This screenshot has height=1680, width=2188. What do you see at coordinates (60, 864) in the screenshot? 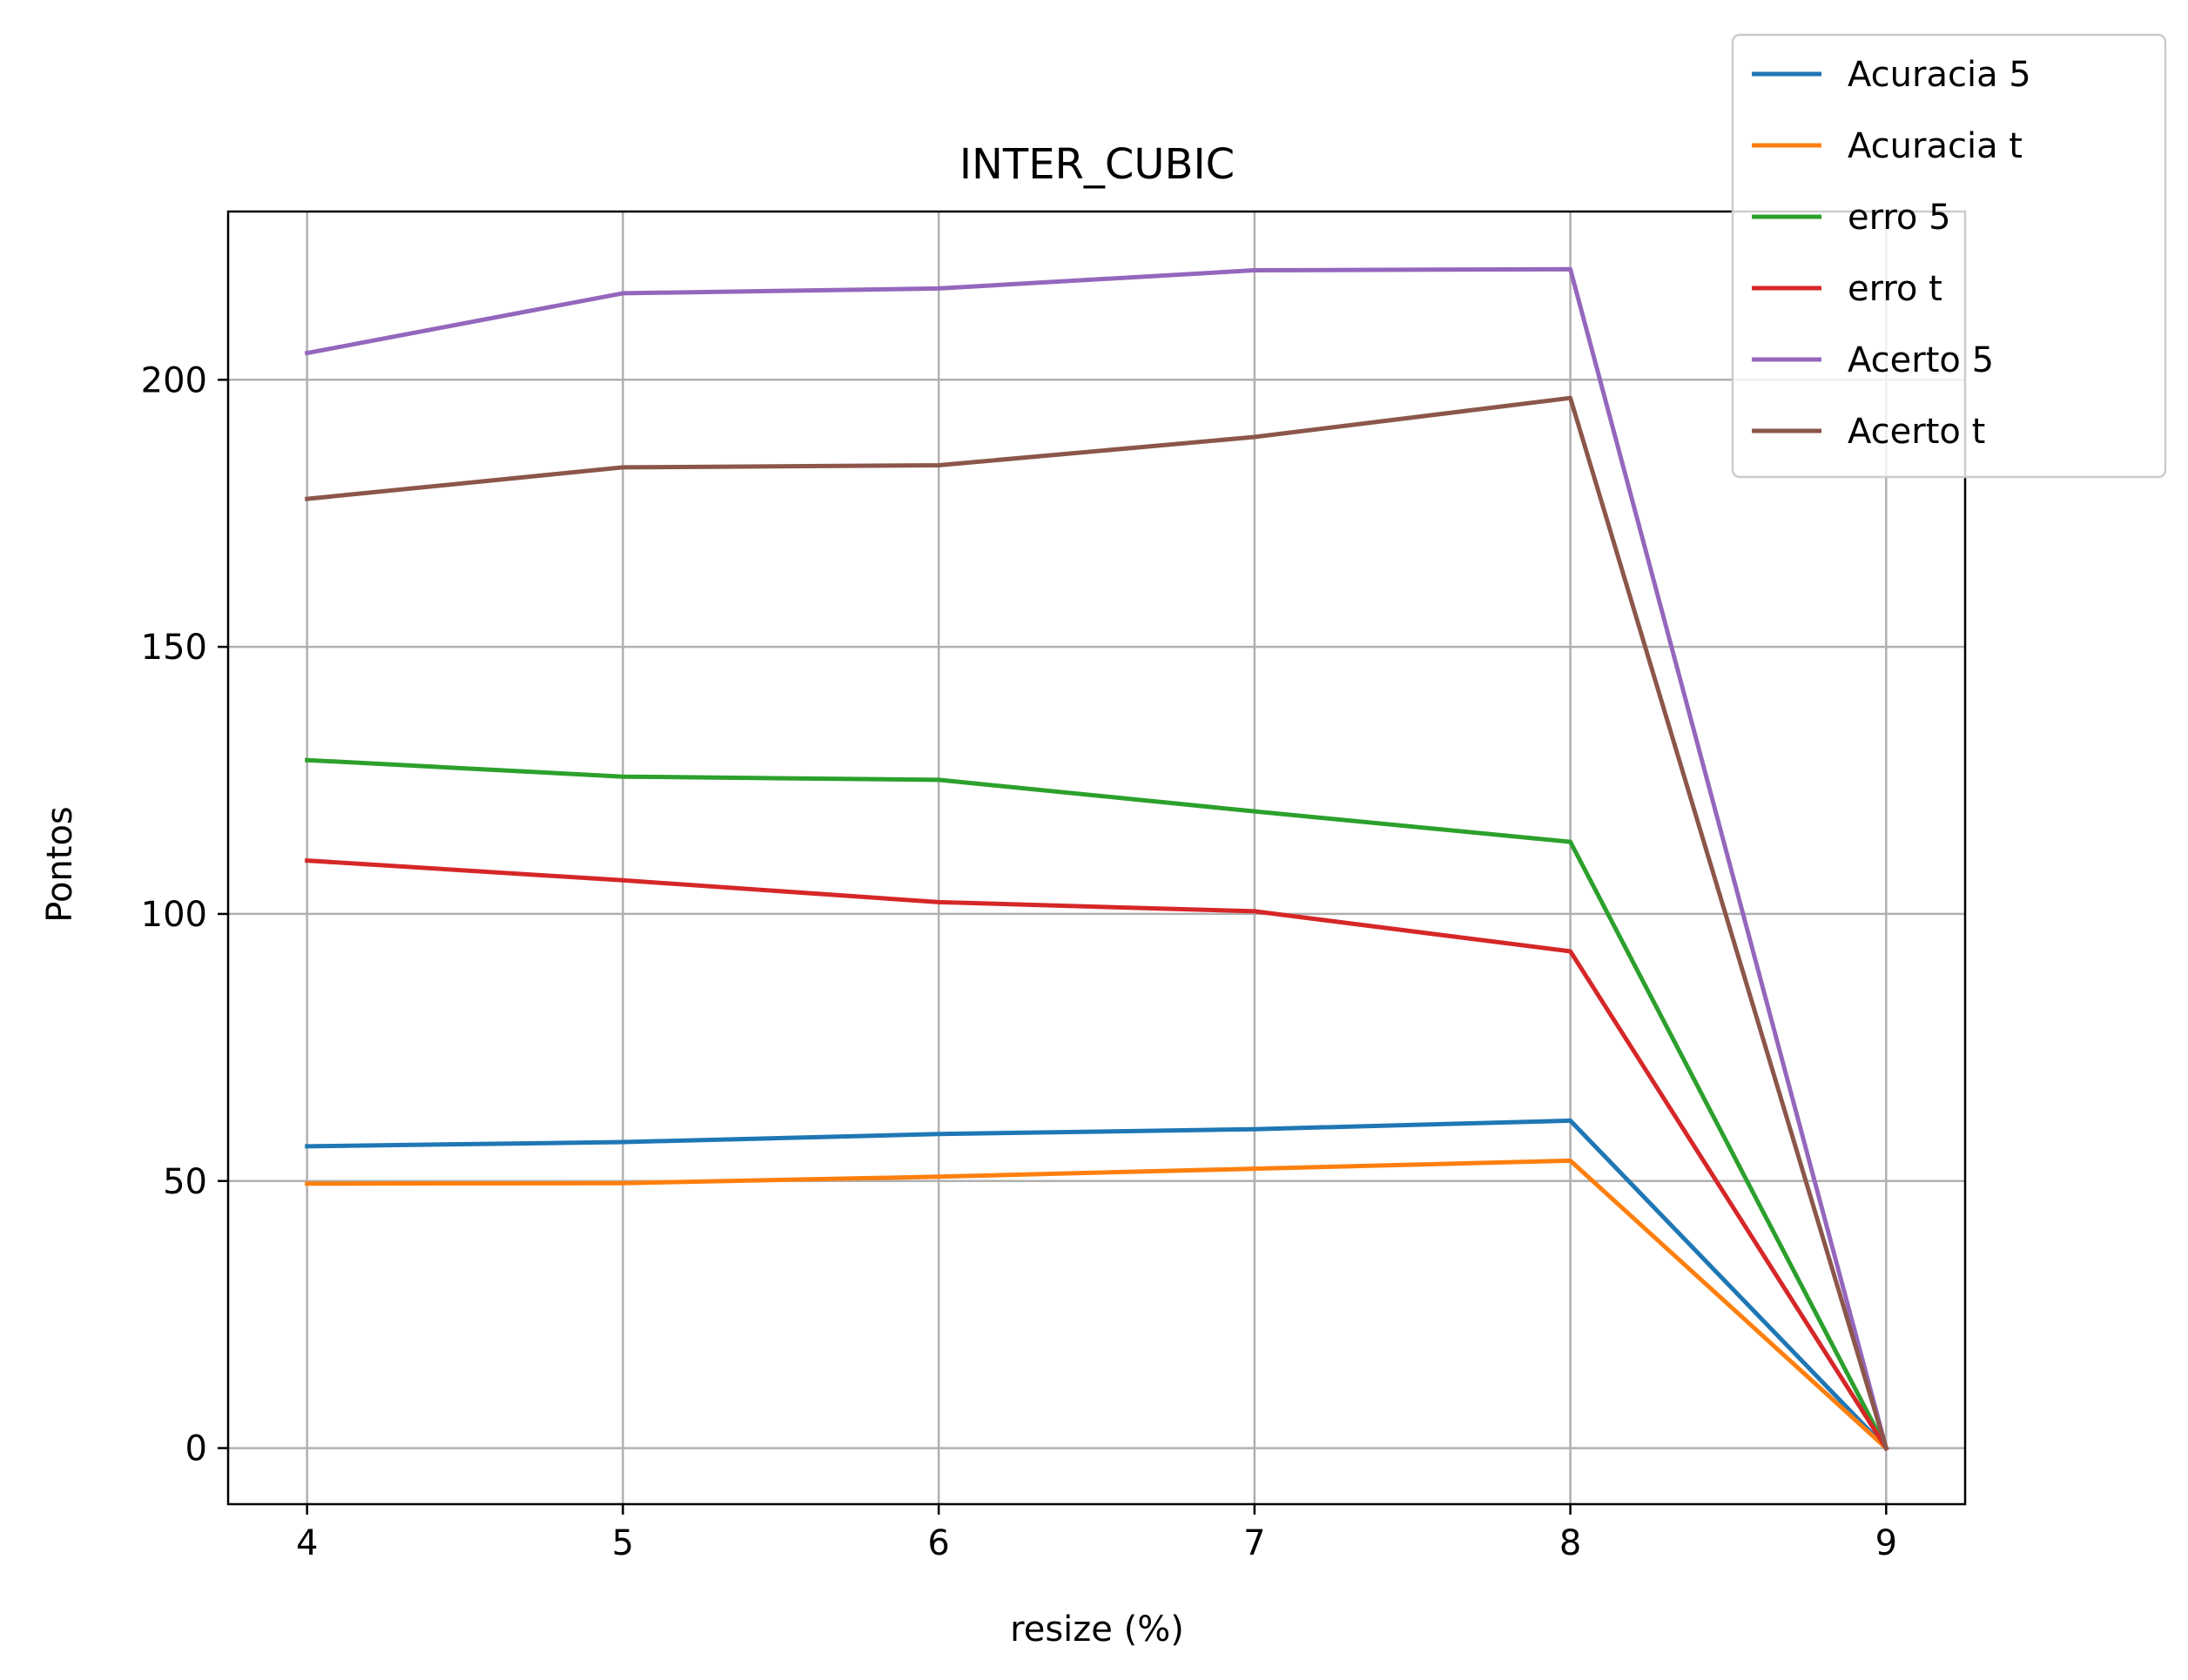
I see `y-axis-label: Pontos` at bounding box center [60, 864].